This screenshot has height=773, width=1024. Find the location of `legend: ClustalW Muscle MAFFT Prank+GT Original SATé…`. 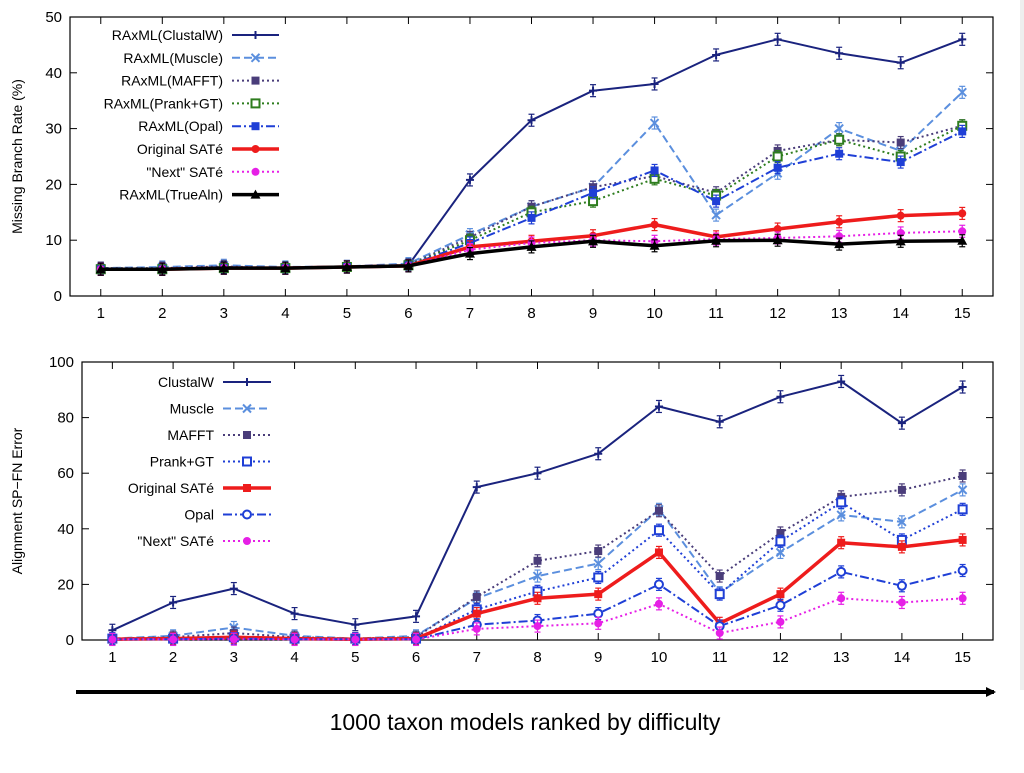

legend: ClustalW Muscle MAFFT Prank+GT Original SATé… is located at coordinates (199, 461).